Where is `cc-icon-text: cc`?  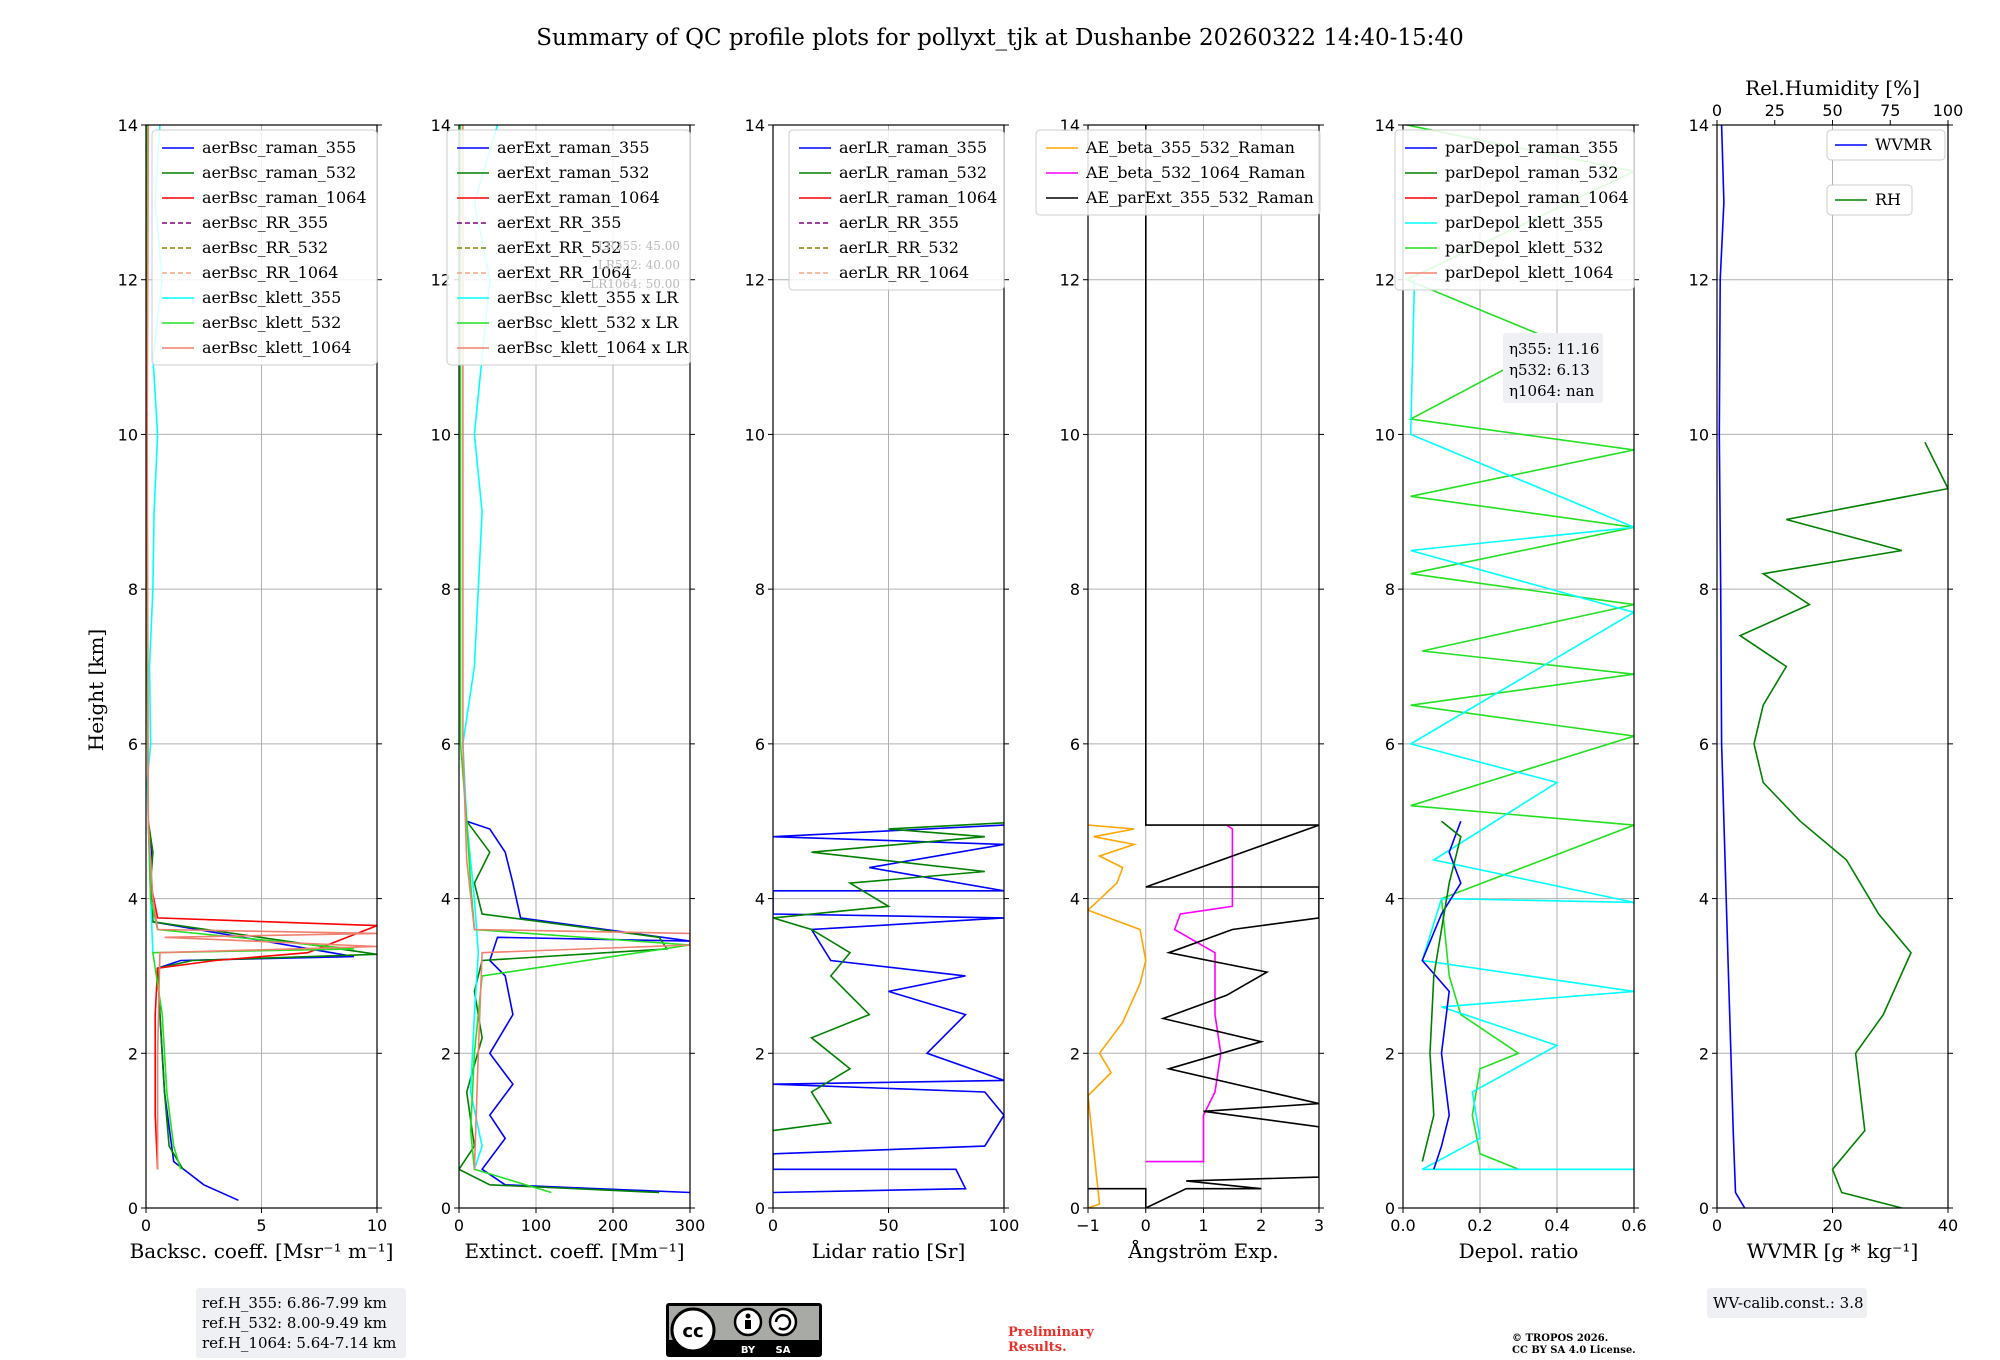 cc-icon-text: cc is located at coordinates (692, 1331).